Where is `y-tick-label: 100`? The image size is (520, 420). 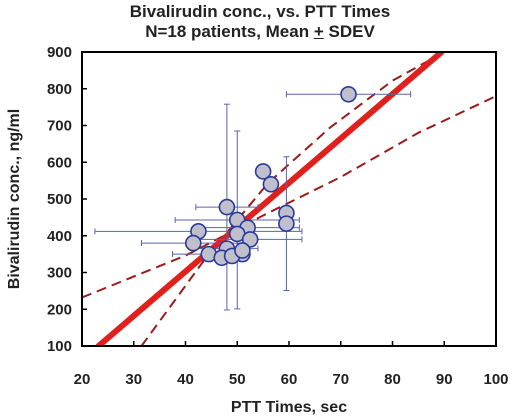 y-tick-label: 100 is located at coordinates (59, 346).